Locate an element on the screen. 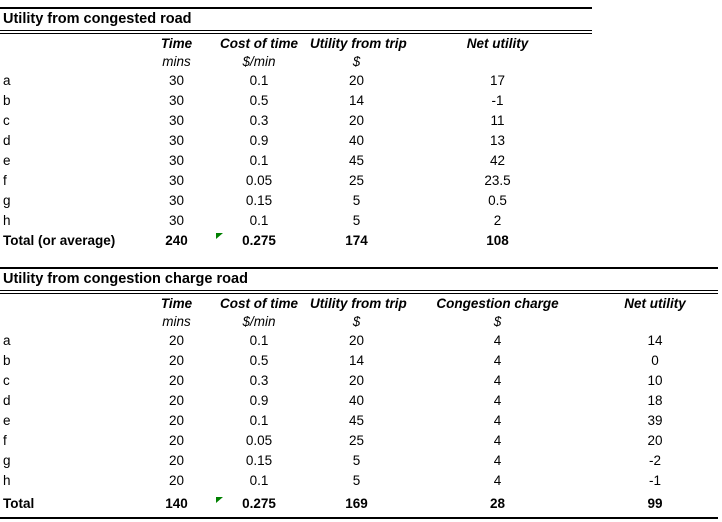  total-net-utility-cell: 108 is located at coordinates (497, 240).